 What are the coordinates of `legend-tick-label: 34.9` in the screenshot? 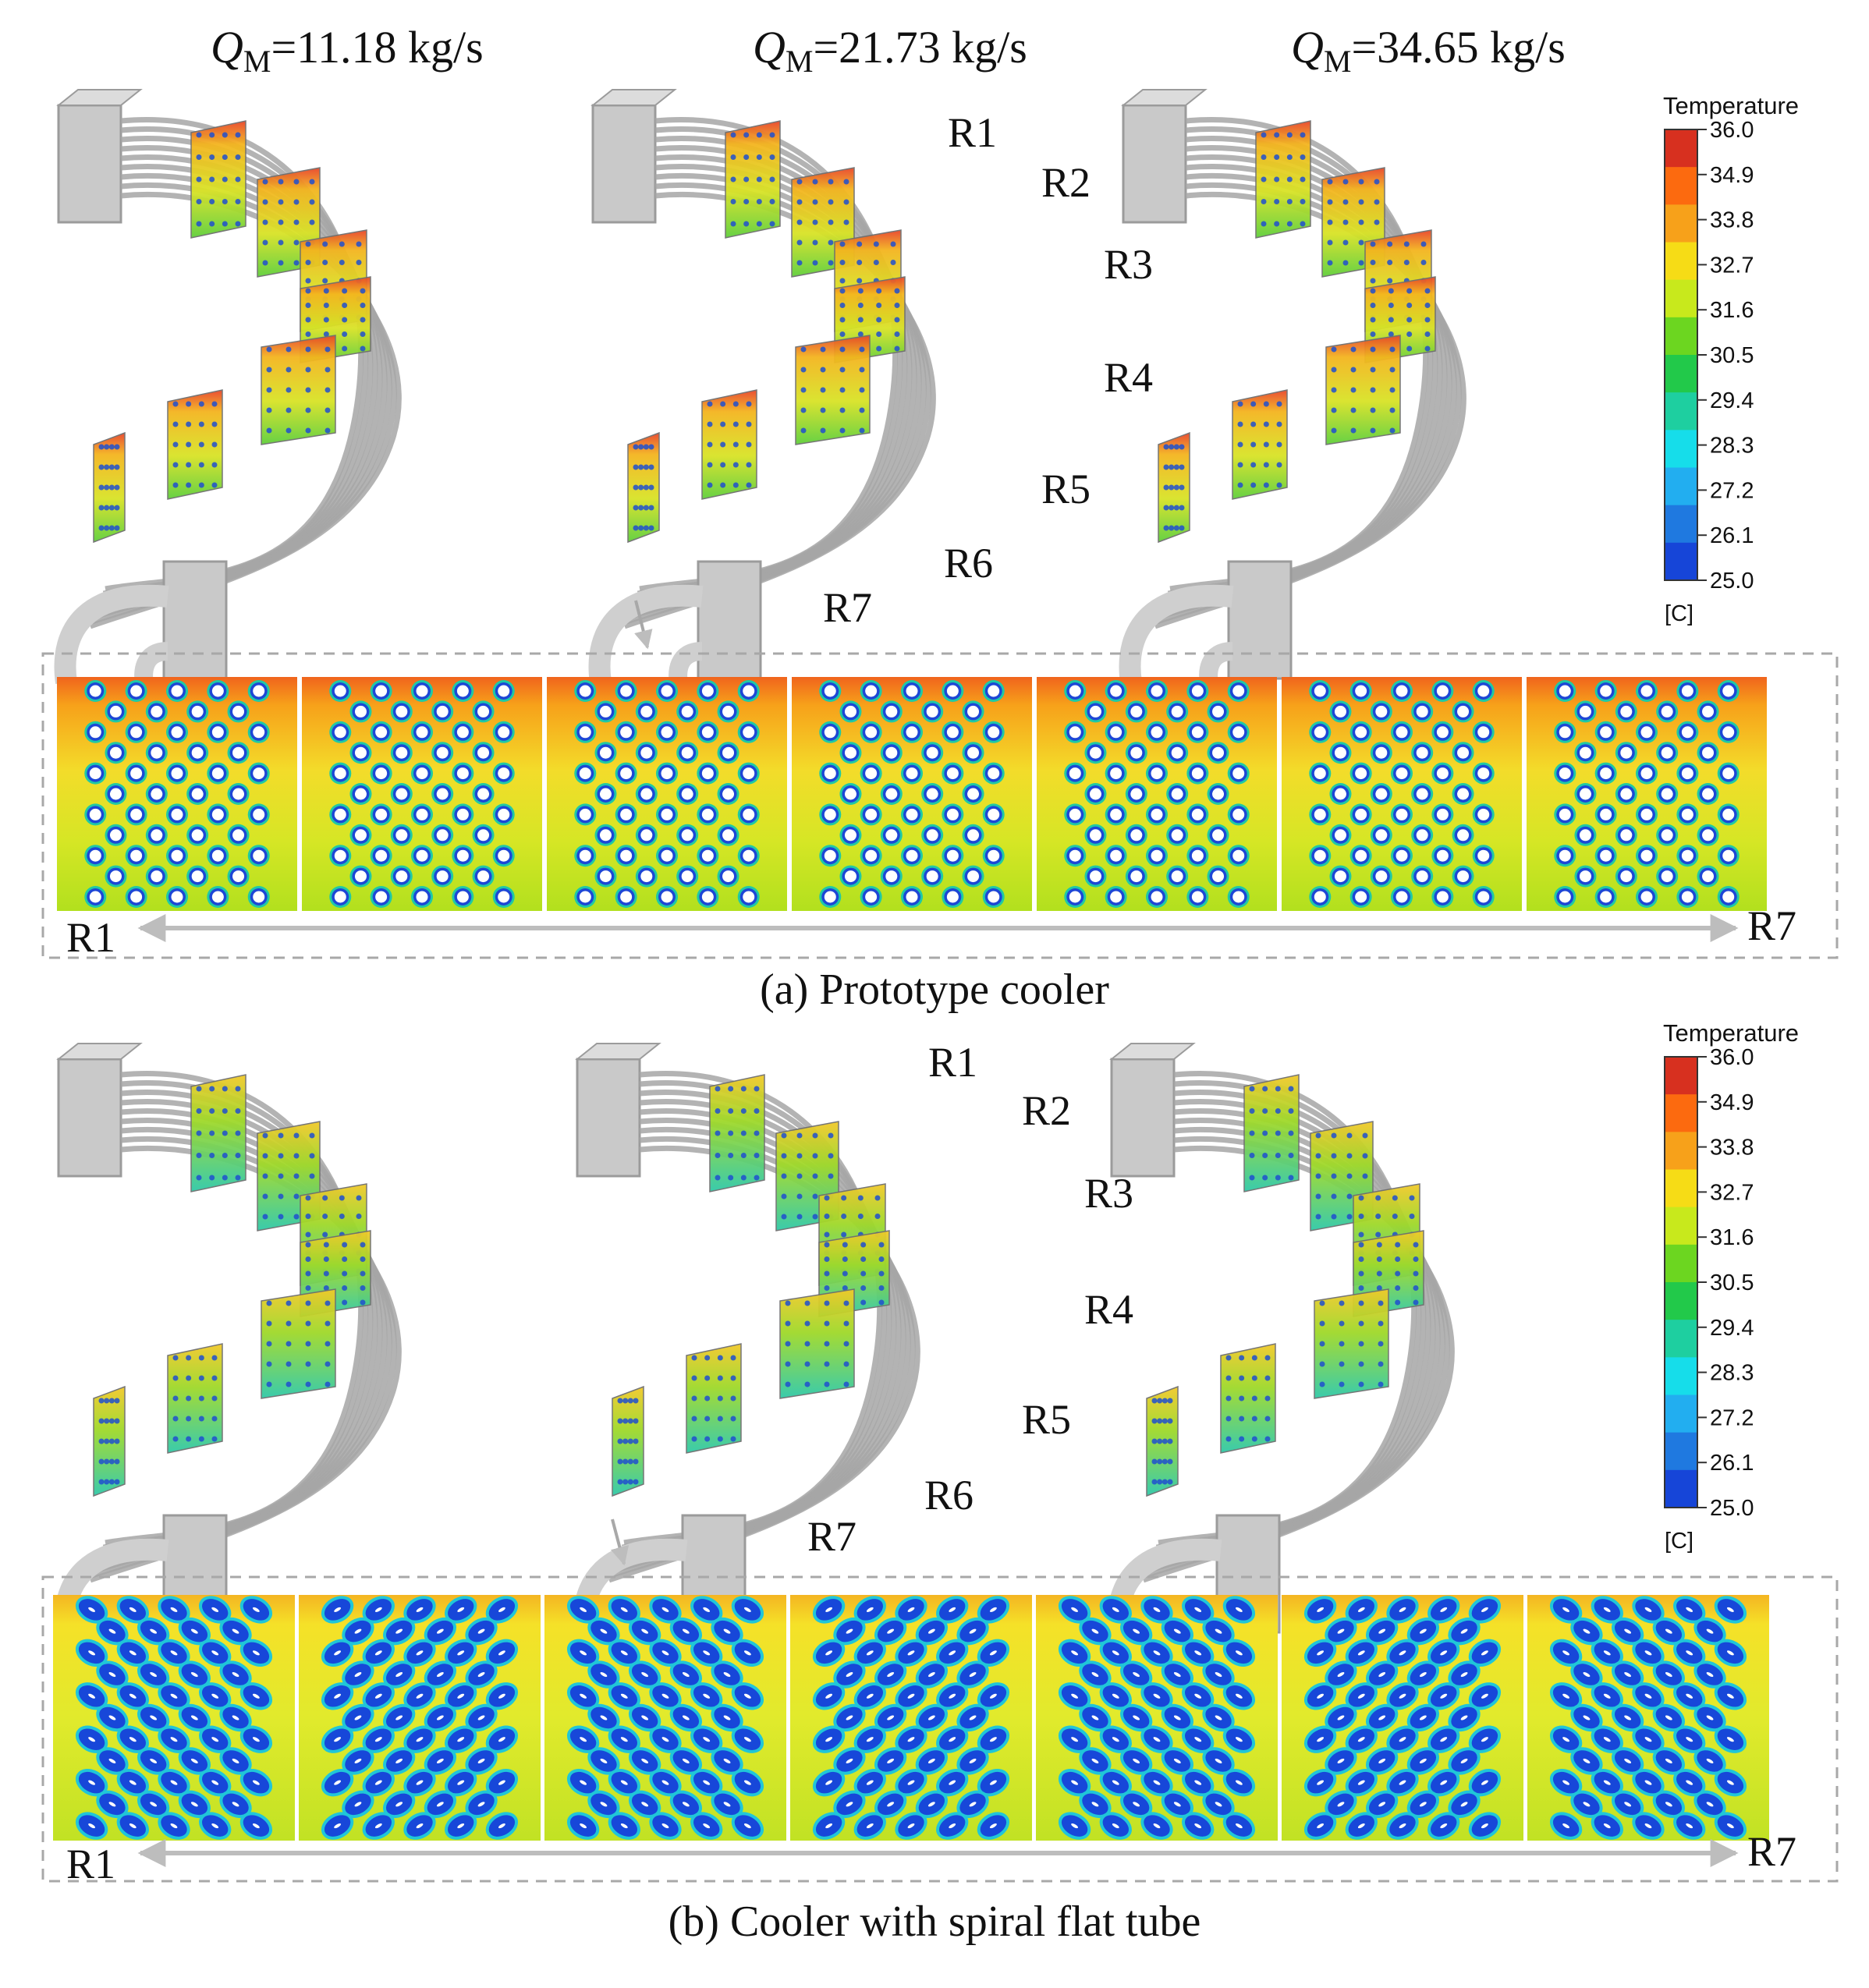 It's located at (1732, 1102).